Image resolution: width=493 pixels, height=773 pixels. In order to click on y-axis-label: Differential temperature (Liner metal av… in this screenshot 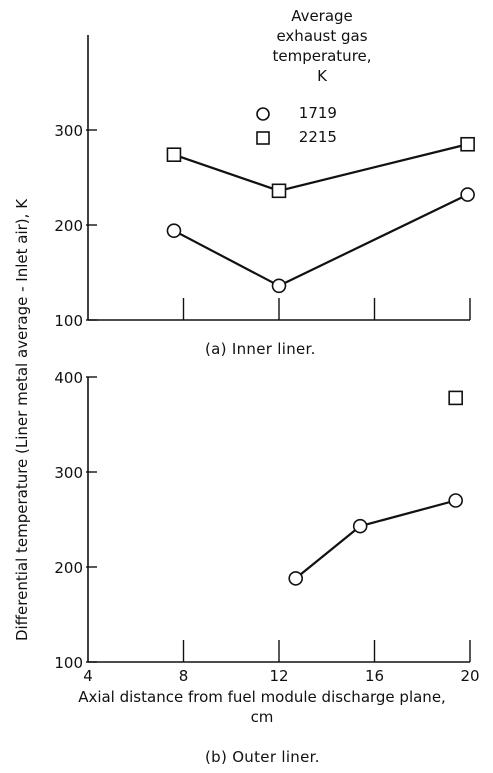, I will do `click(22, 419)`.